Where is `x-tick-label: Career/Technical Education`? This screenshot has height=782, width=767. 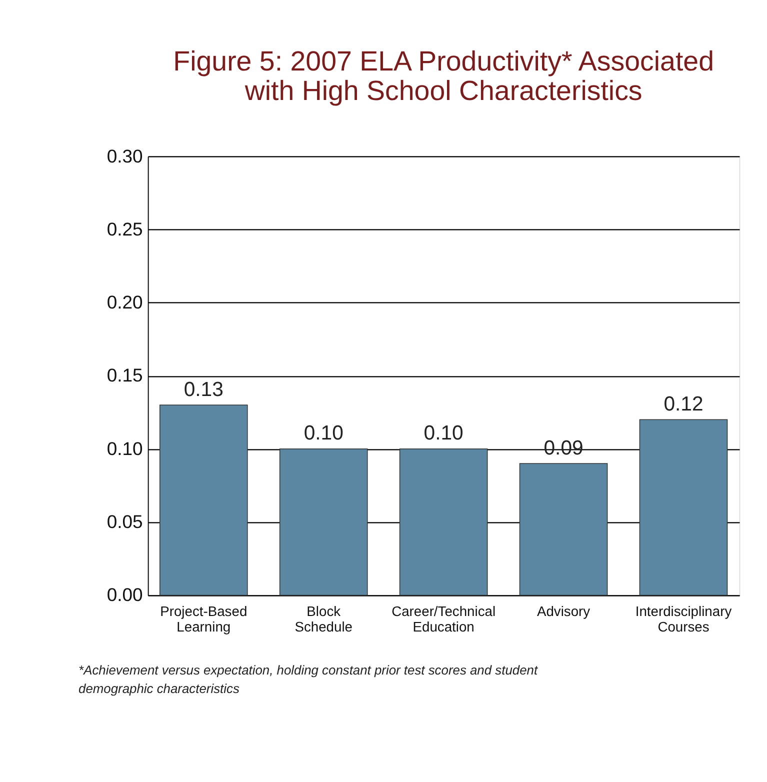 x-tick-label: Career/Technical Education is located at coordinates (444, 619).